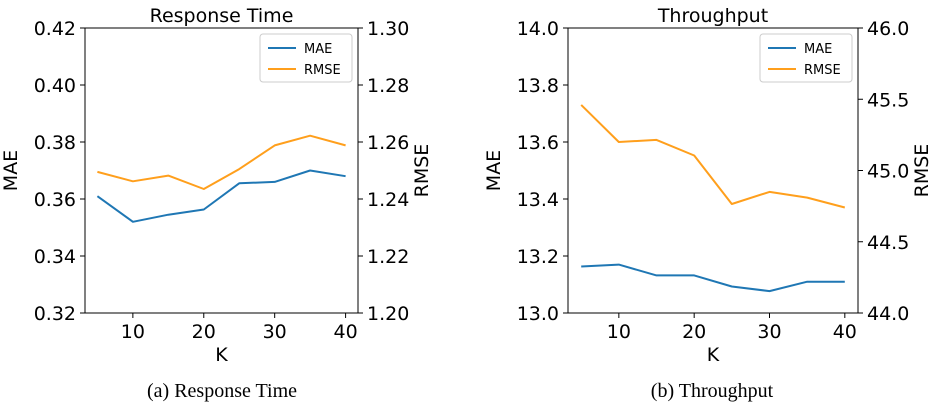 The height and width of the screenshot is (407, 941). I want to click on y-tick-label: 0.38, so click(55, 143).